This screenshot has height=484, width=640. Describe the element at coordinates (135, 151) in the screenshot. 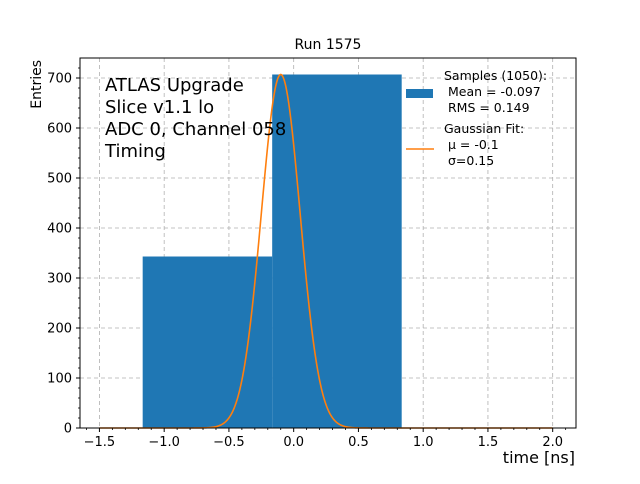

I see `annotation-line: Timing` at that location.